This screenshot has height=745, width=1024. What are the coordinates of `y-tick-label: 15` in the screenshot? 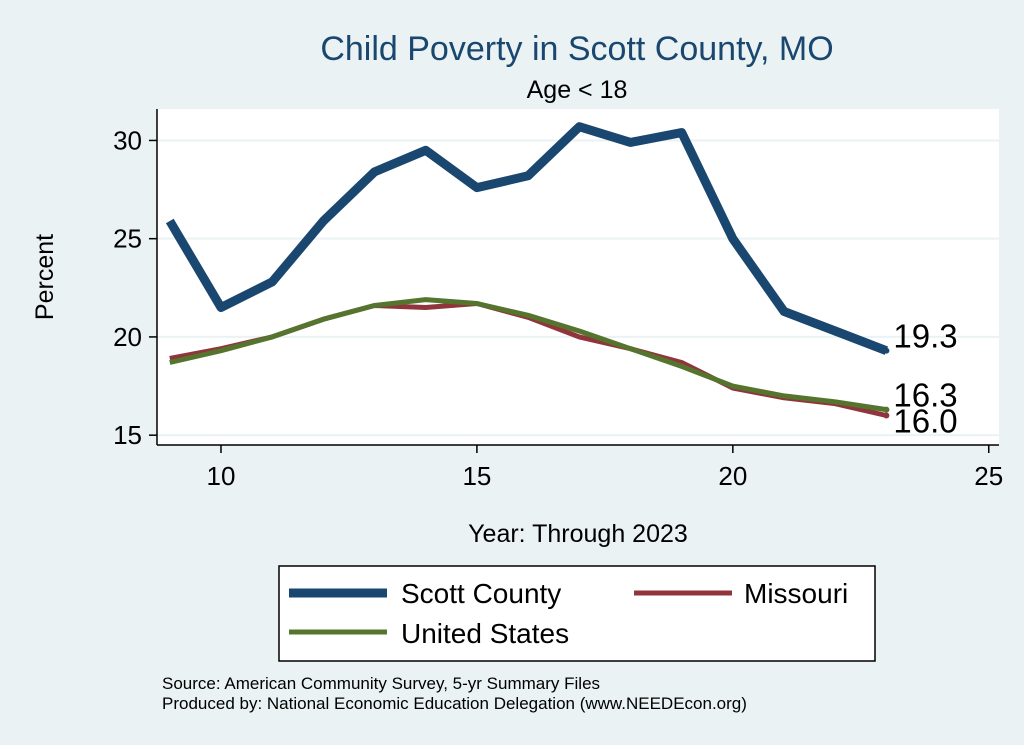 It's located at (127, 435).